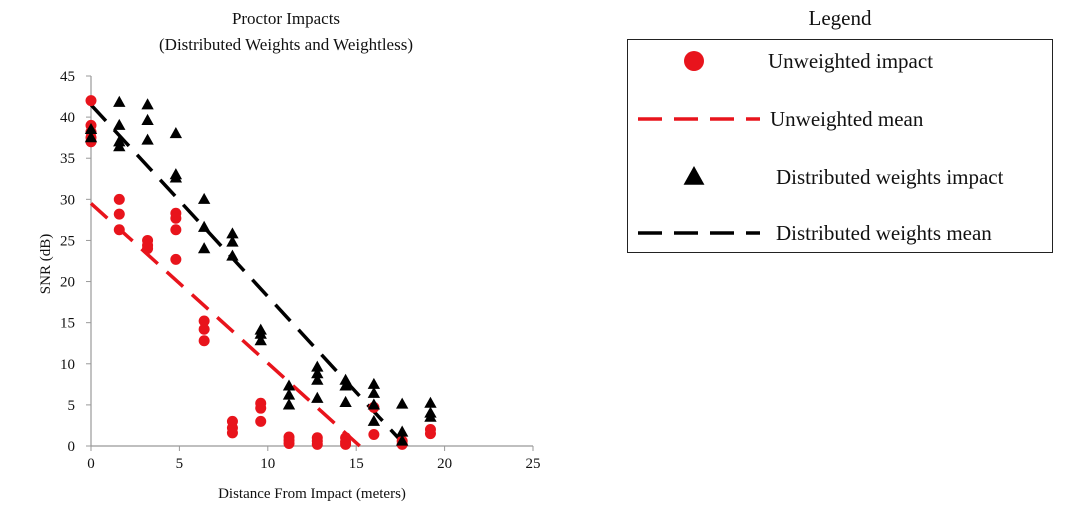 This screenshot has height=512, width=1080. What do you see at coordinates (694, 61) in the screenshot?
I see `legend-swatch-unweighted-impact` at bounding box center [694, 61].